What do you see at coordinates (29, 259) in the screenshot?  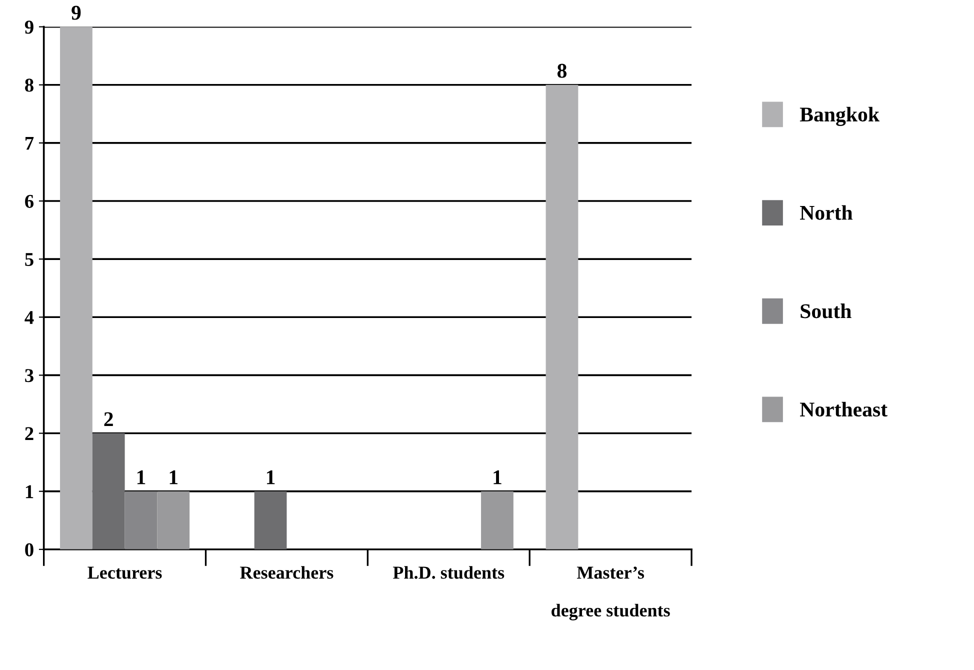 I see `y-tick-label: 5` at bounding box center [29, 259].